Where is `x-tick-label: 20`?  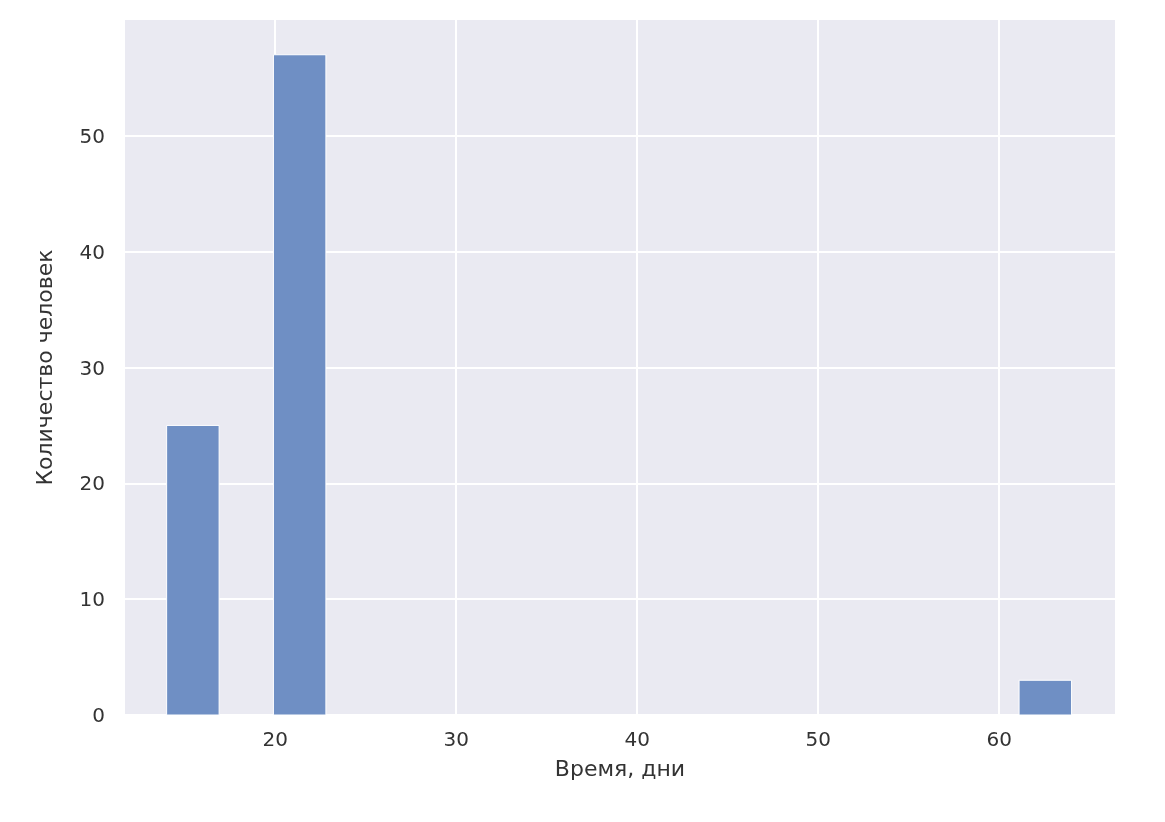 x-tick-label: 20 is located at coordinates (275, 739).